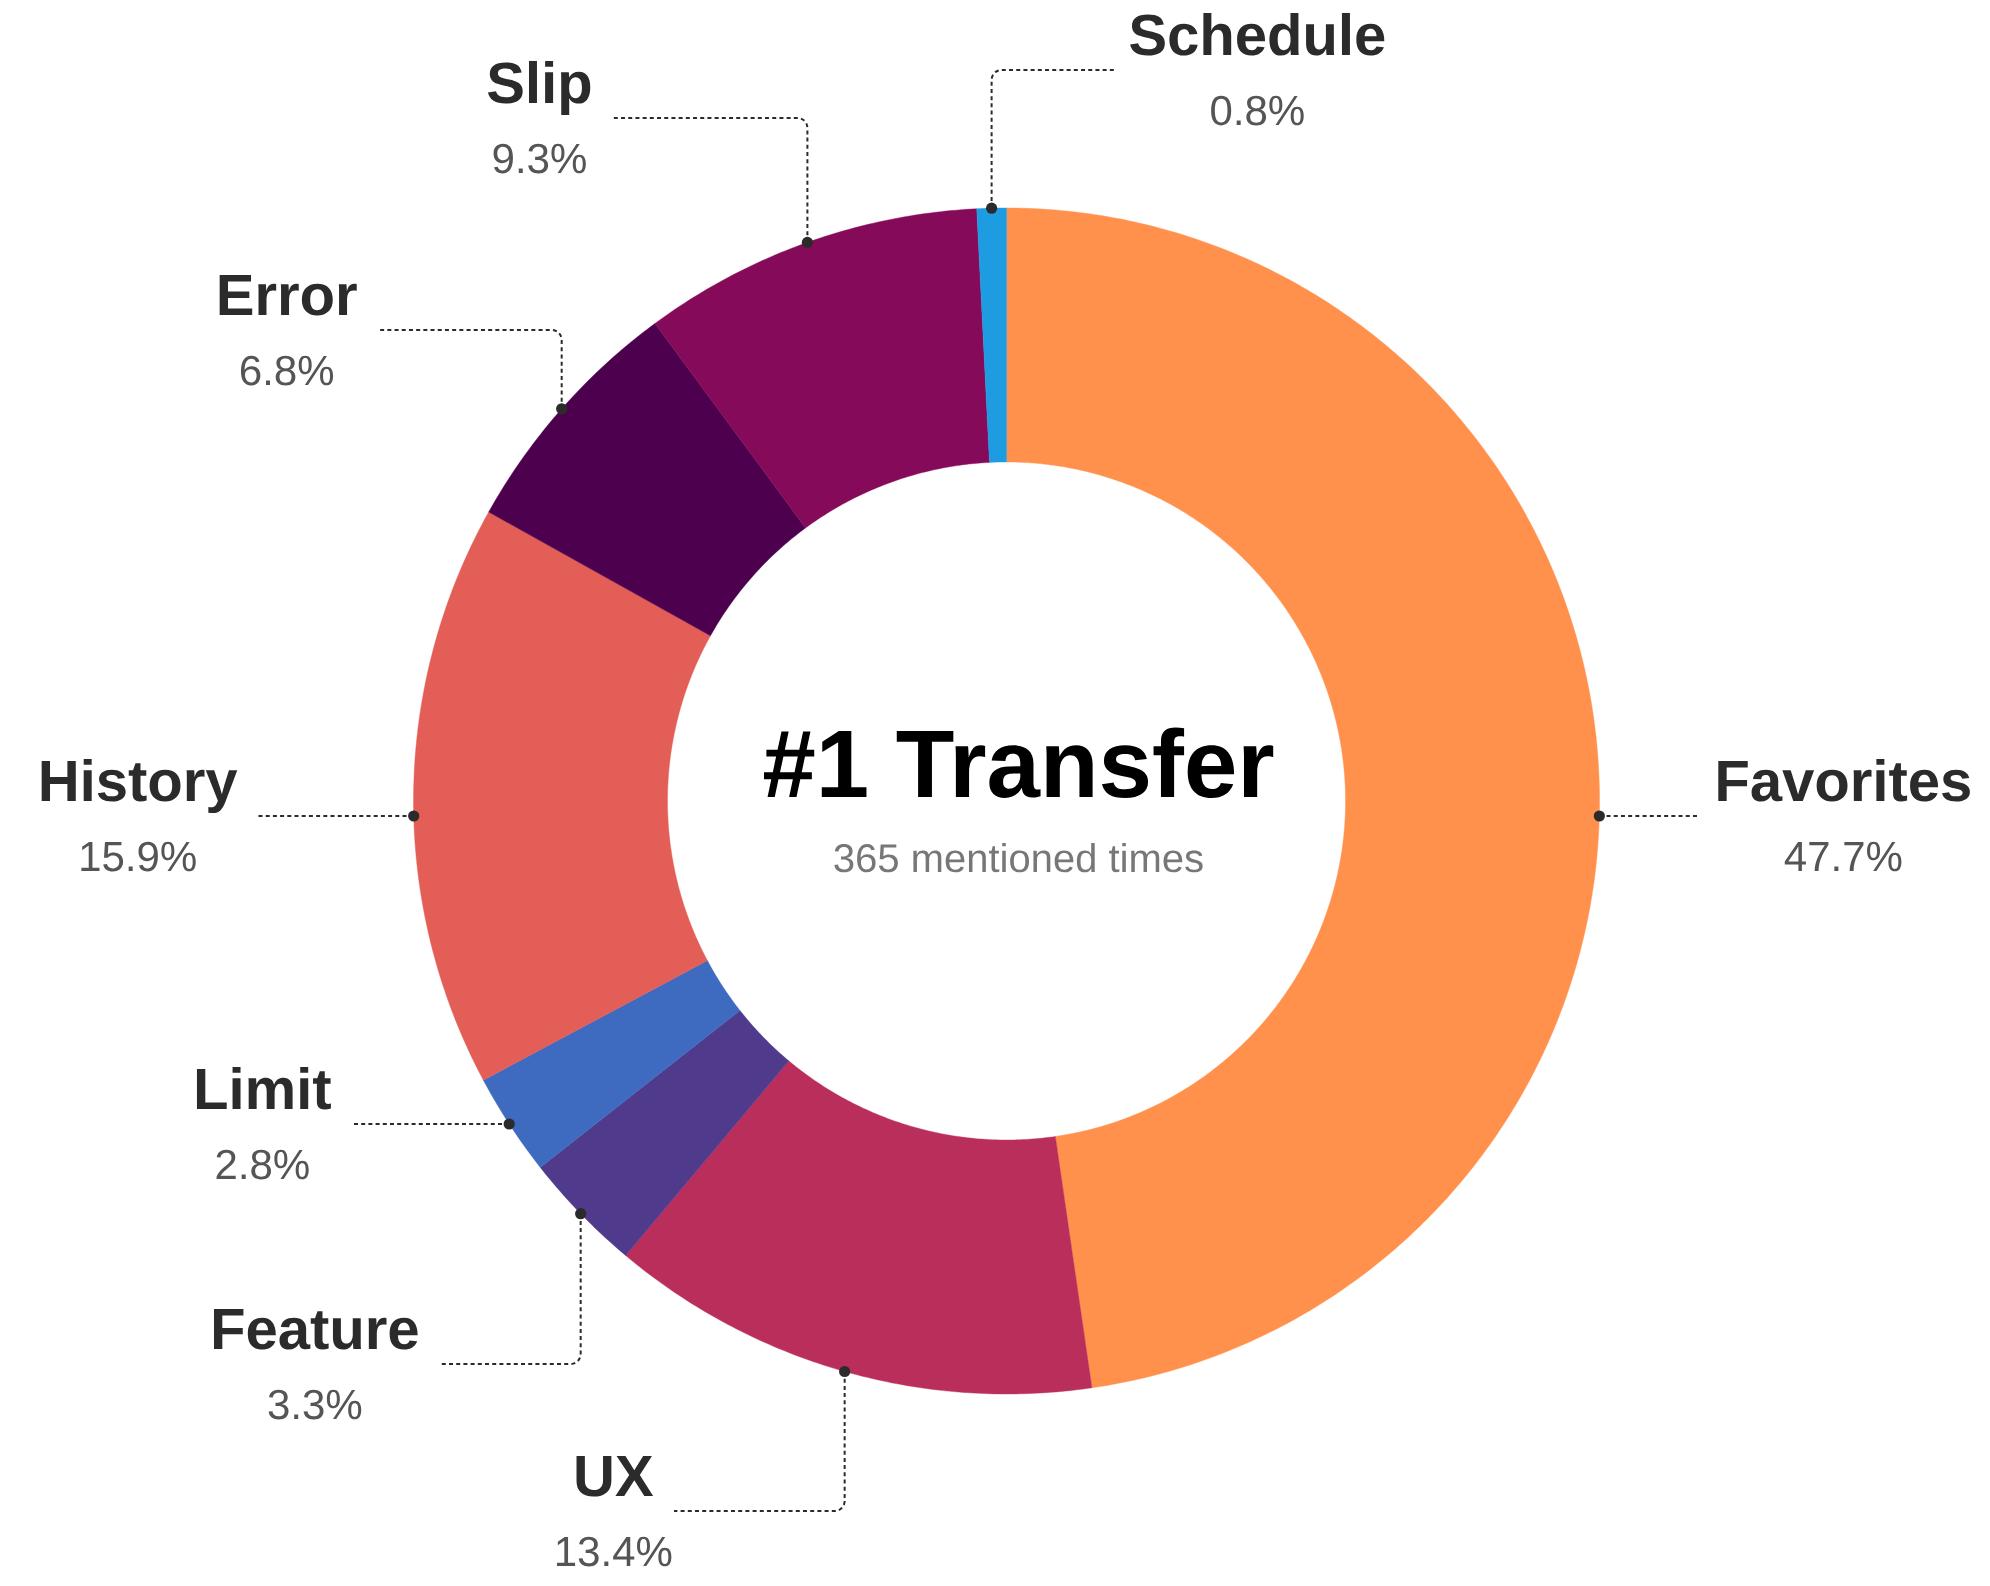 Image resolution: width=1990 pixels, height=1586 pixels. Describe the element at coordinates (1257, 110) in the screenshot. I see `data-label: 0.8%` at that location.